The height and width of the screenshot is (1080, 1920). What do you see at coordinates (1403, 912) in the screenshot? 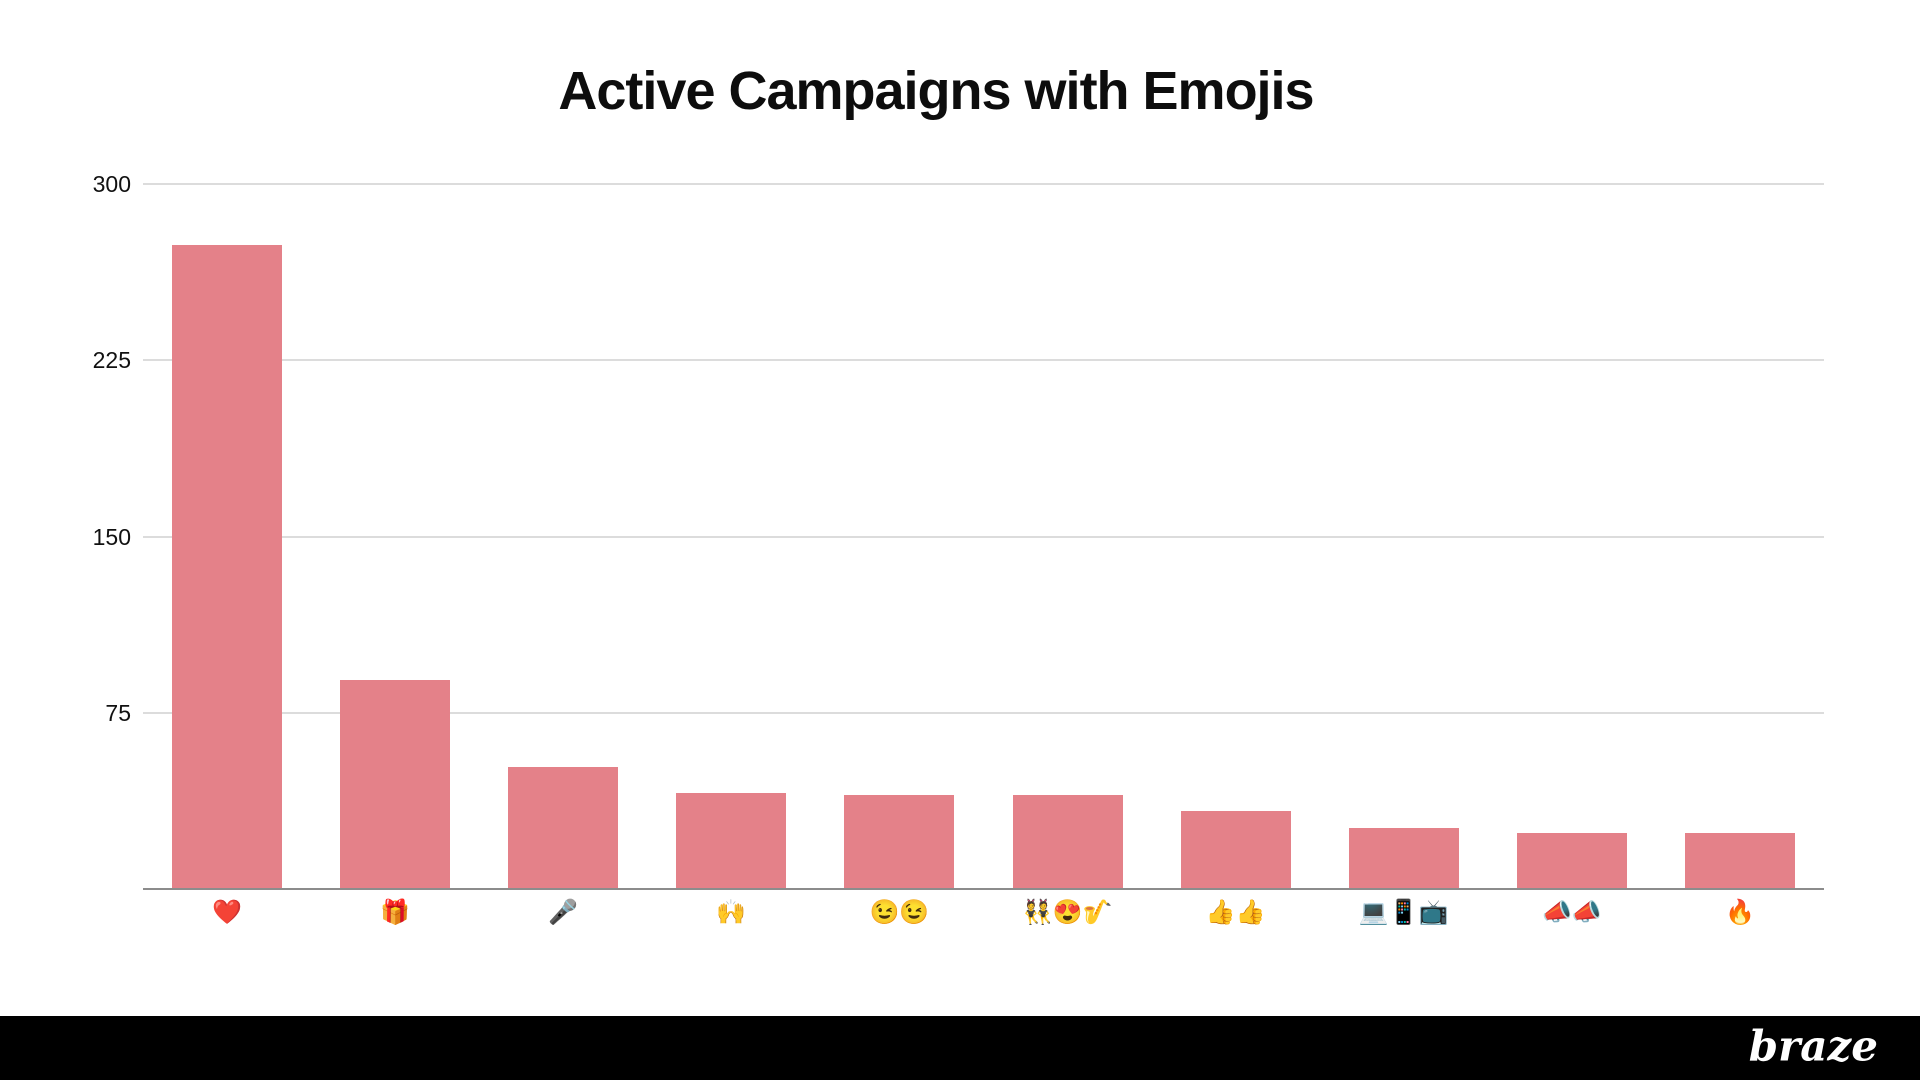
I see `x-axis-emoji-label-8: 💻📱📺` at bounding box center [1403, 912].